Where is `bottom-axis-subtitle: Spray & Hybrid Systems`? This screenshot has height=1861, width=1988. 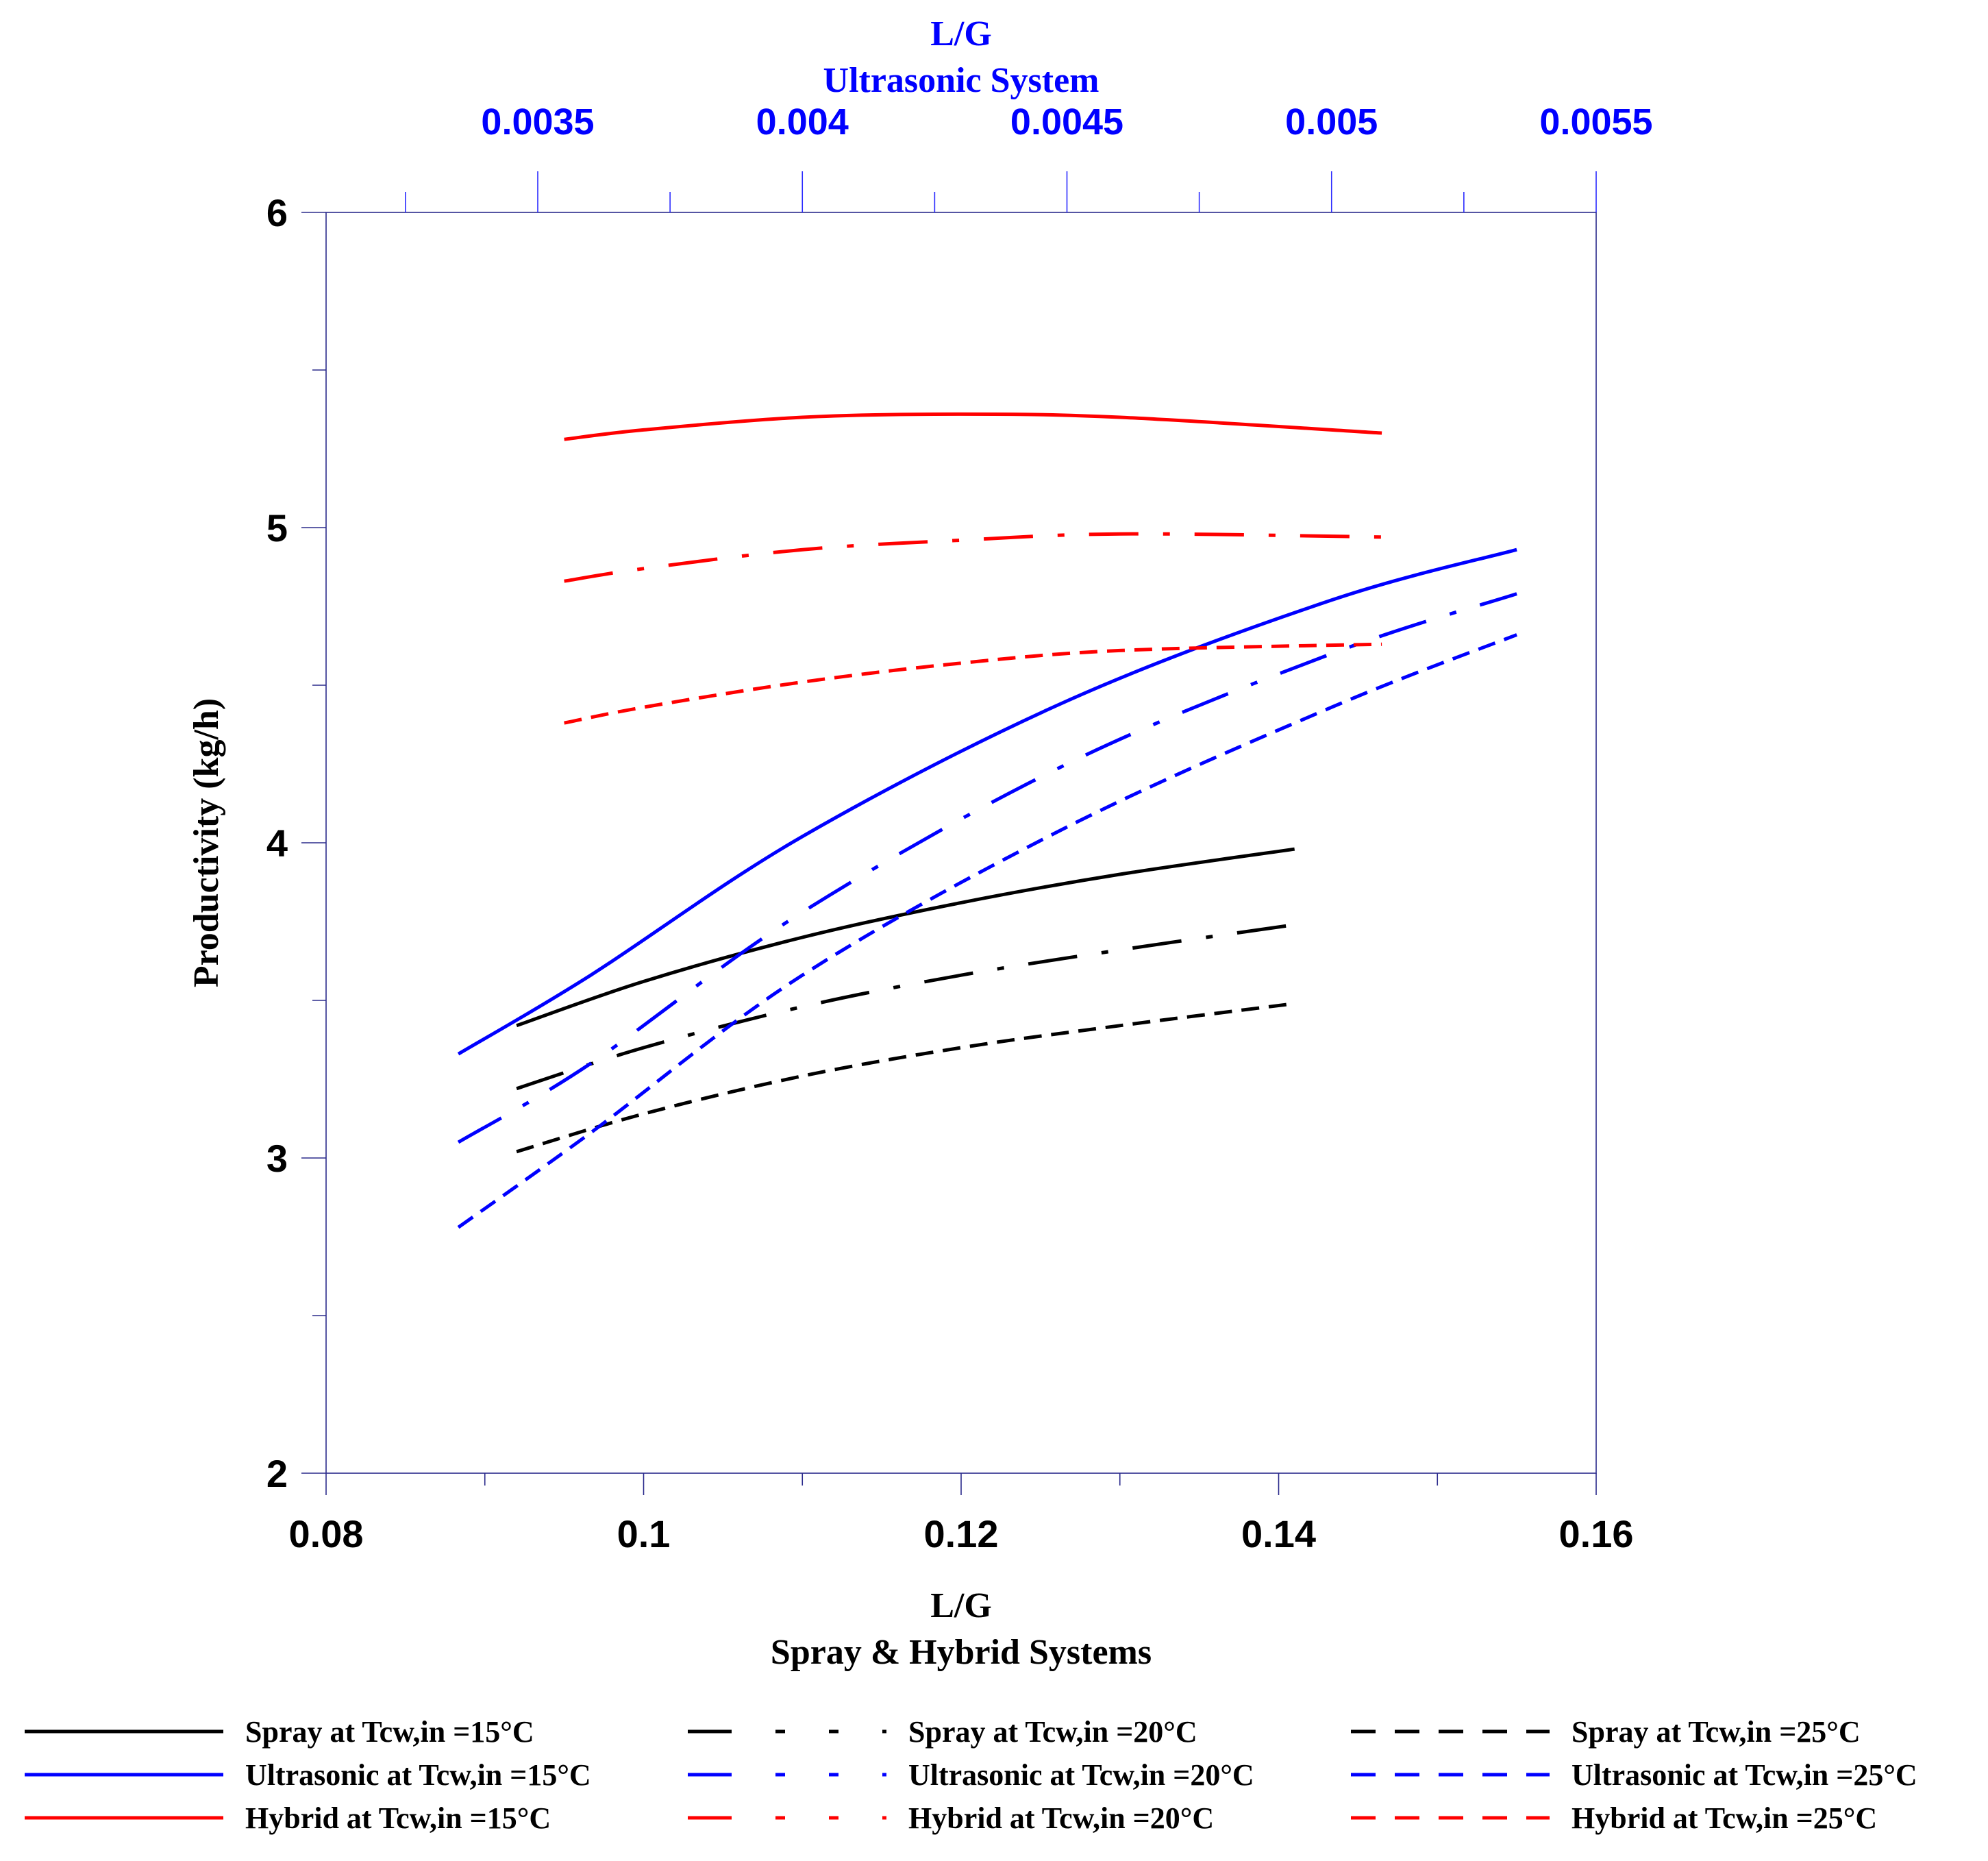 bottom-axis-subtitle: Spray & Hybrid Systems is located at coordinates (961, 1652).